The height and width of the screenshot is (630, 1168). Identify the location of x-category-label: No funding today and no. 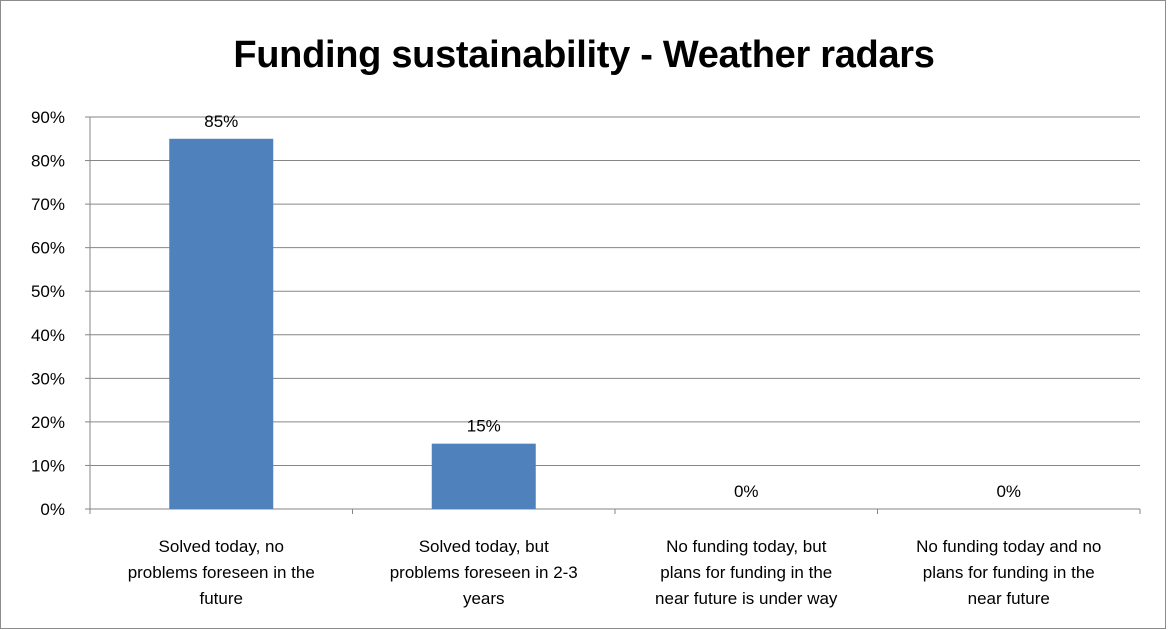
(1008, 546).